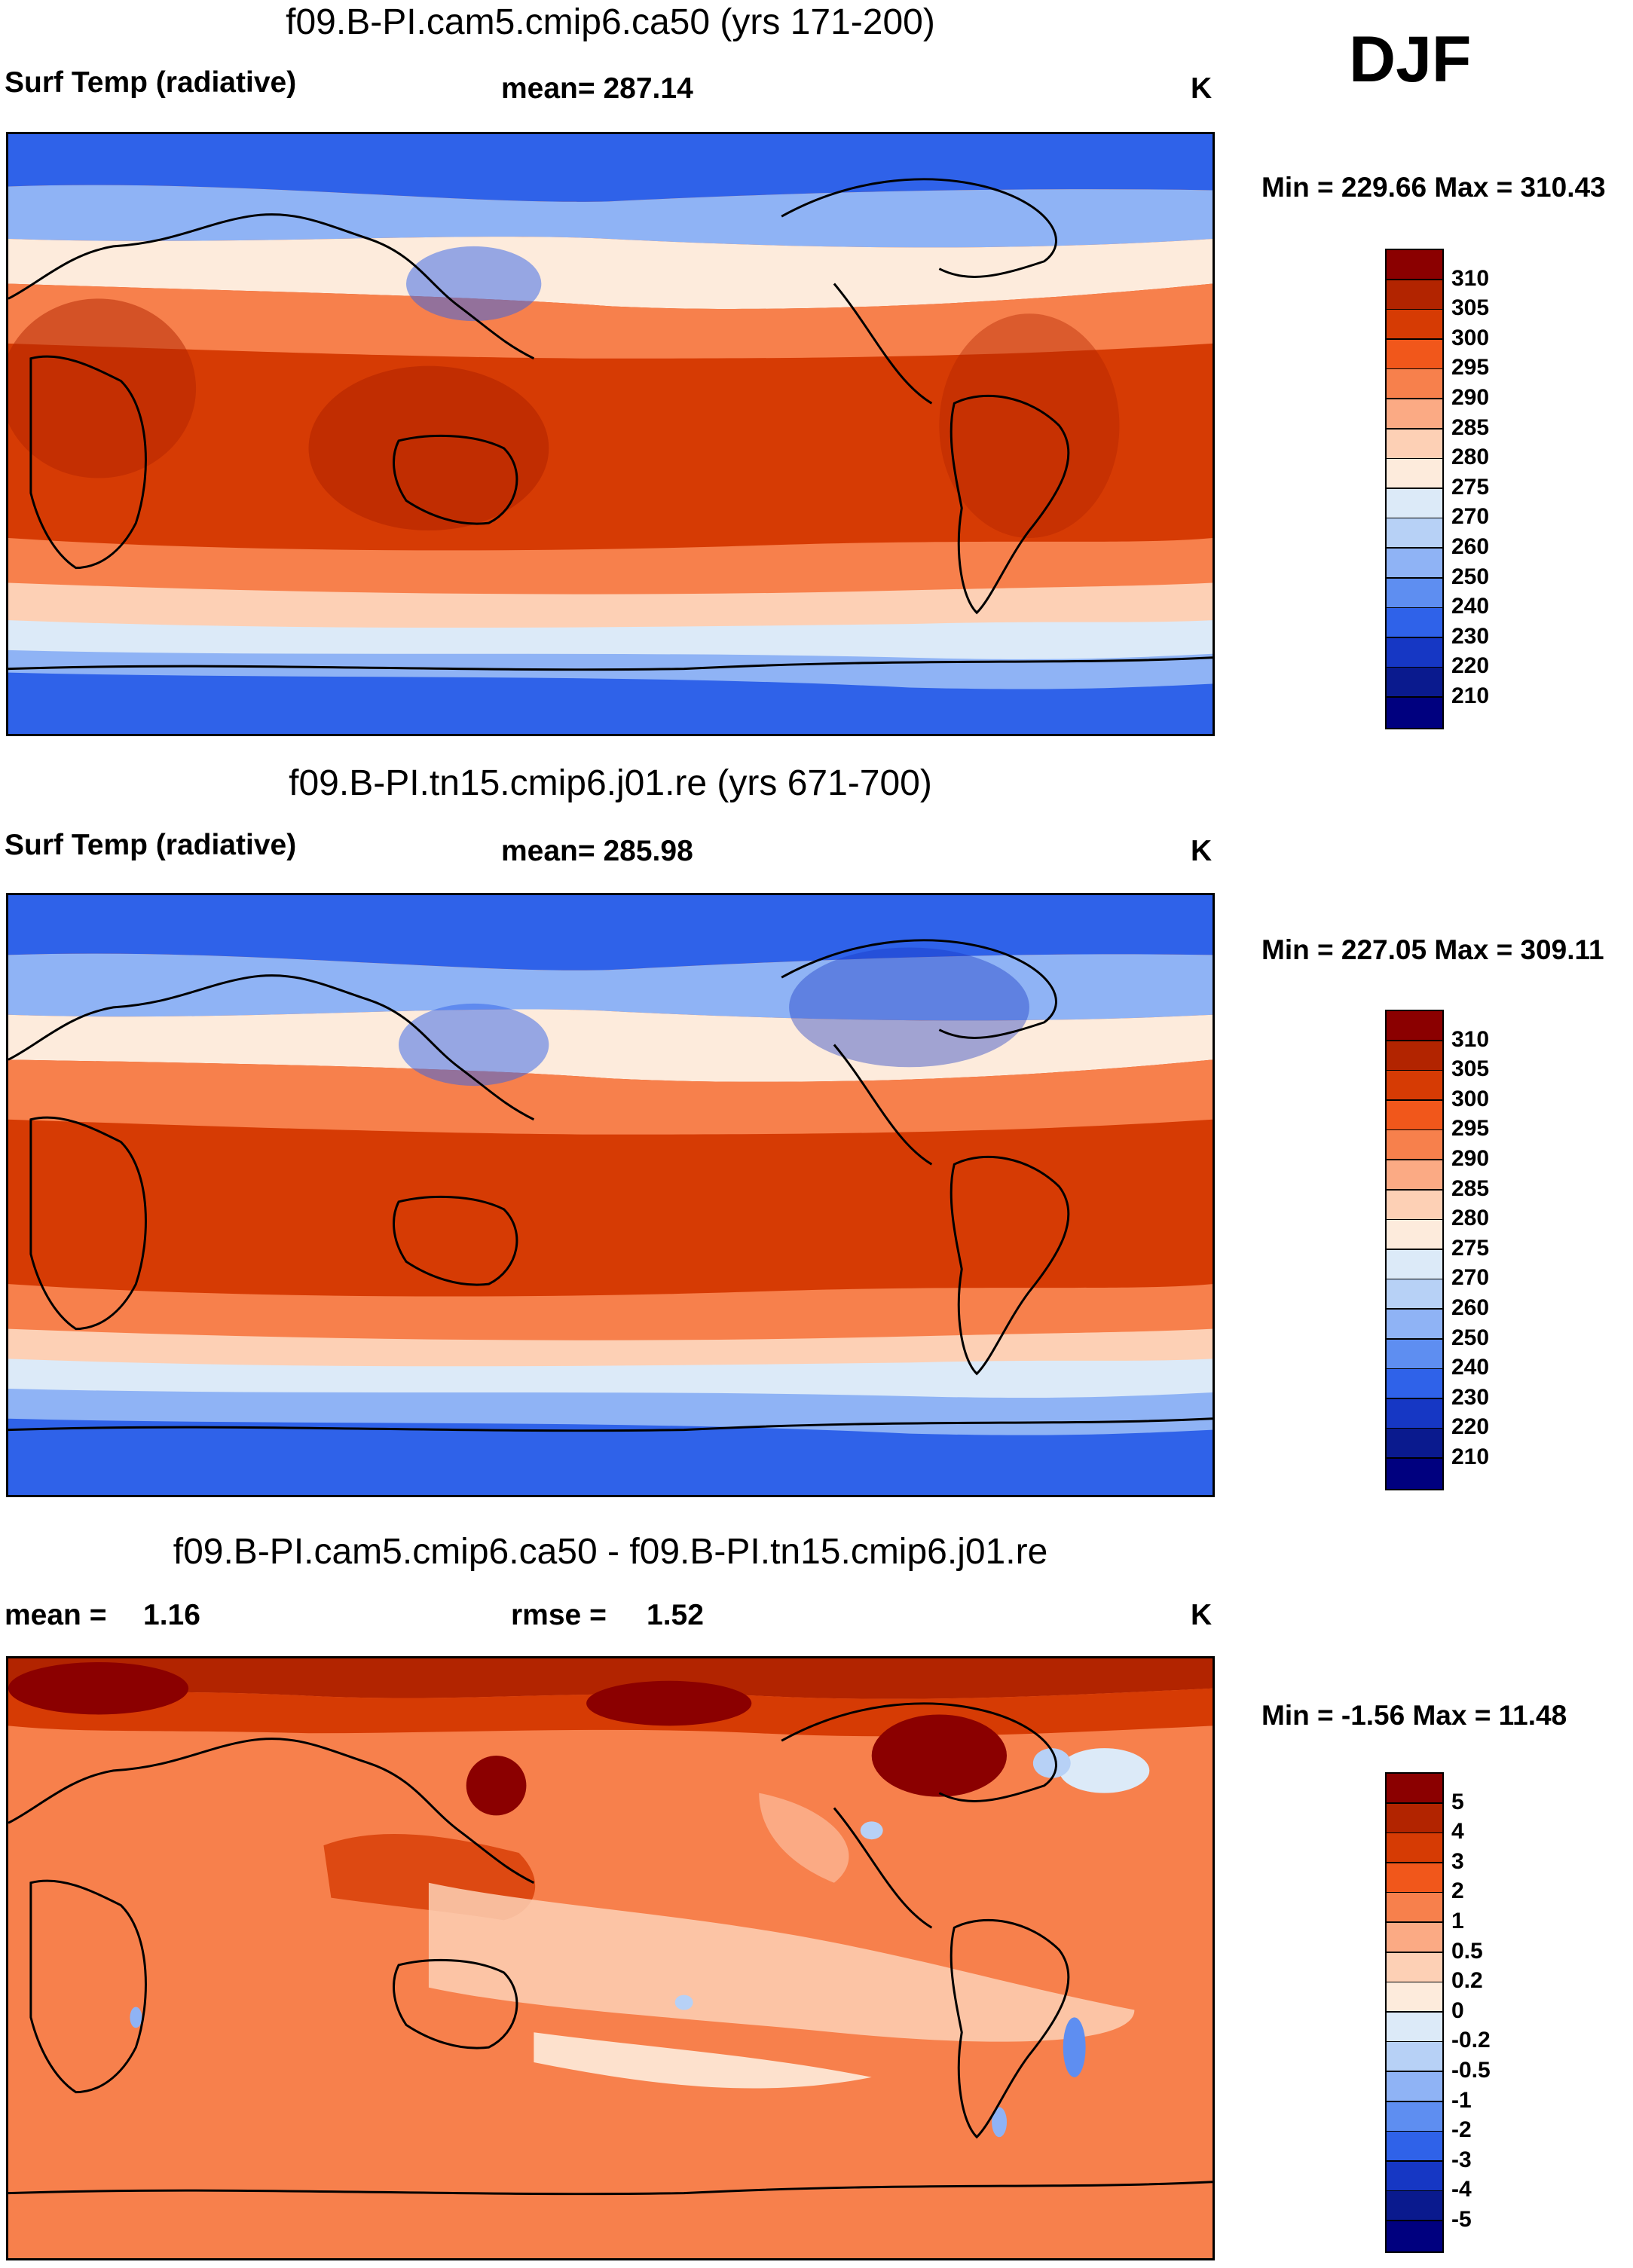 The width and height of the screenshot is (1633, 2268). I want to click on panel-top-colorbar-boxes, so click(1414, 489).